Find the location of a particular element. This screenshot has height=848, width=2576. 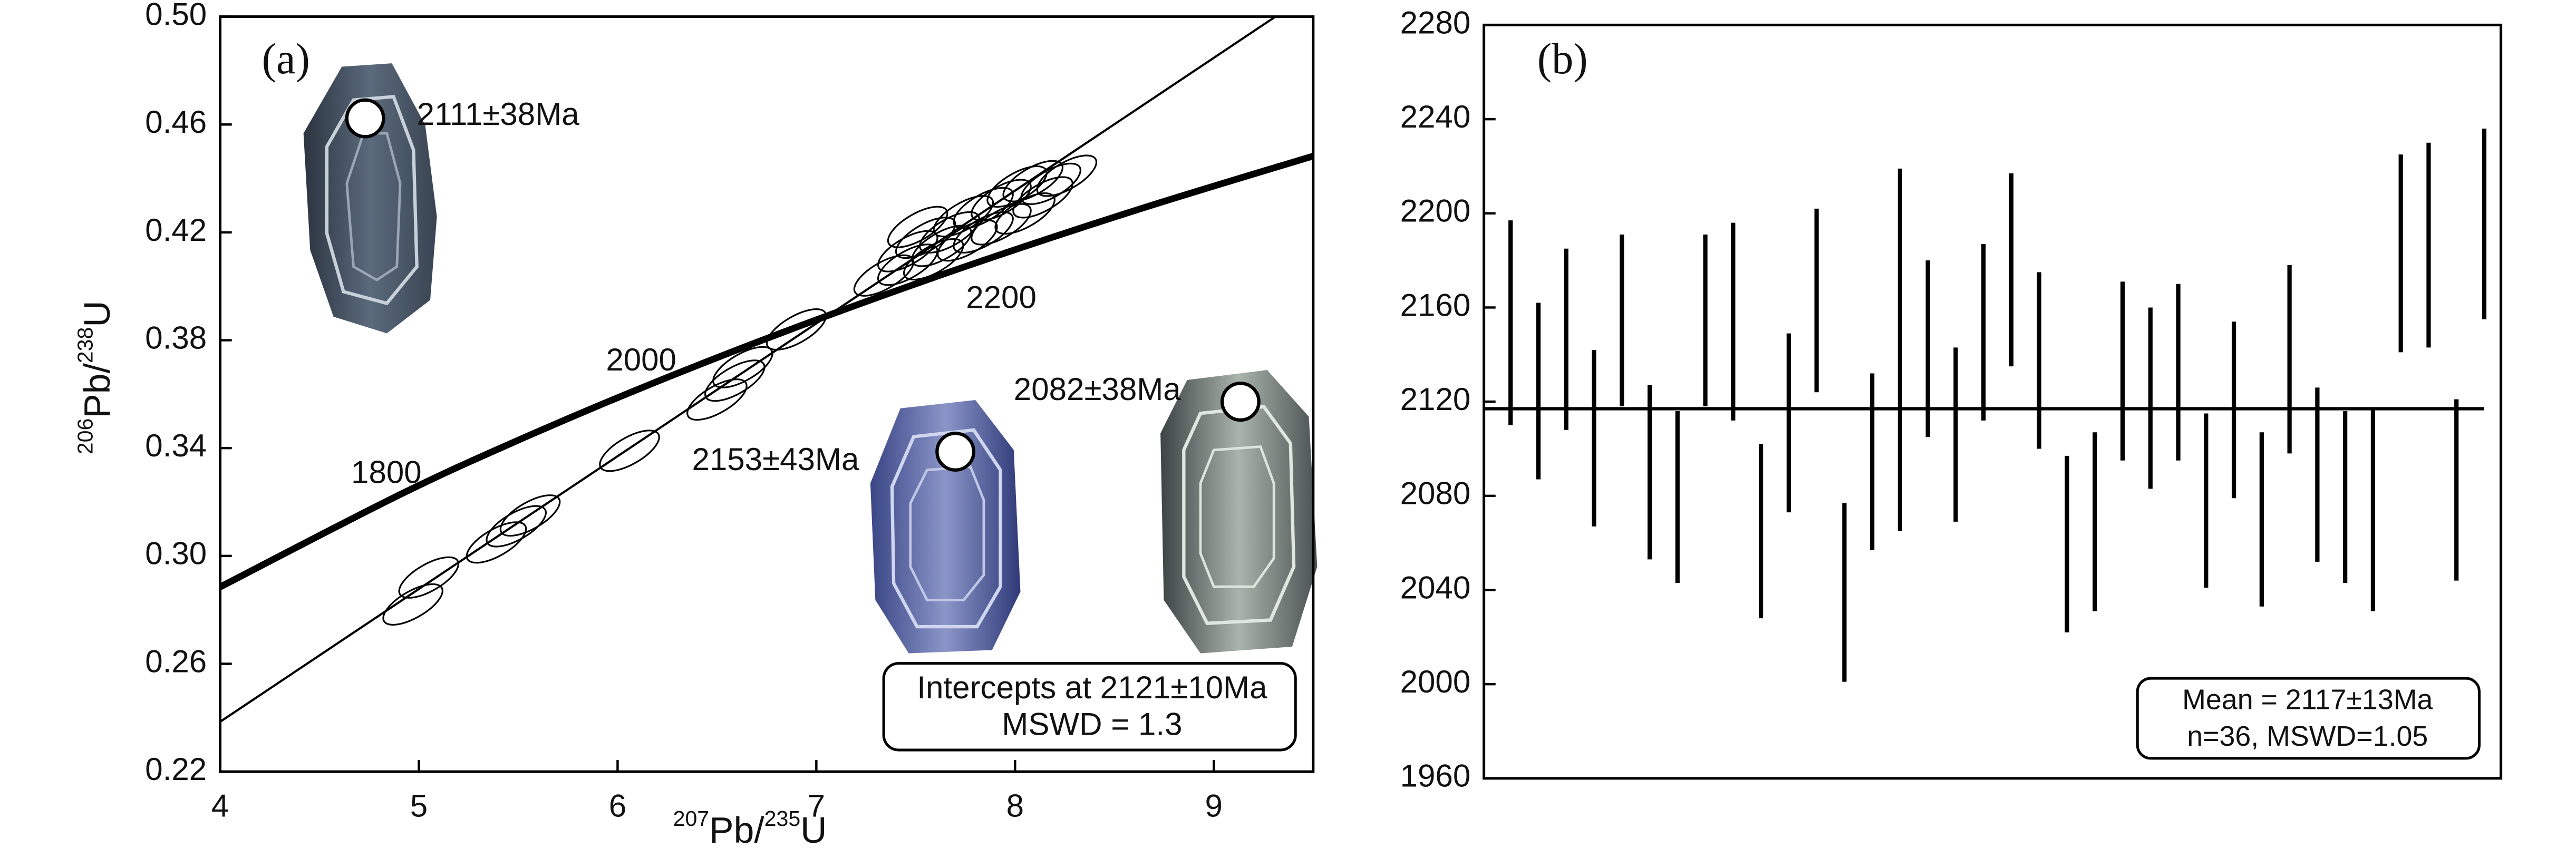

y-tick-label: 2240 is located at coordinates (1435, 117).